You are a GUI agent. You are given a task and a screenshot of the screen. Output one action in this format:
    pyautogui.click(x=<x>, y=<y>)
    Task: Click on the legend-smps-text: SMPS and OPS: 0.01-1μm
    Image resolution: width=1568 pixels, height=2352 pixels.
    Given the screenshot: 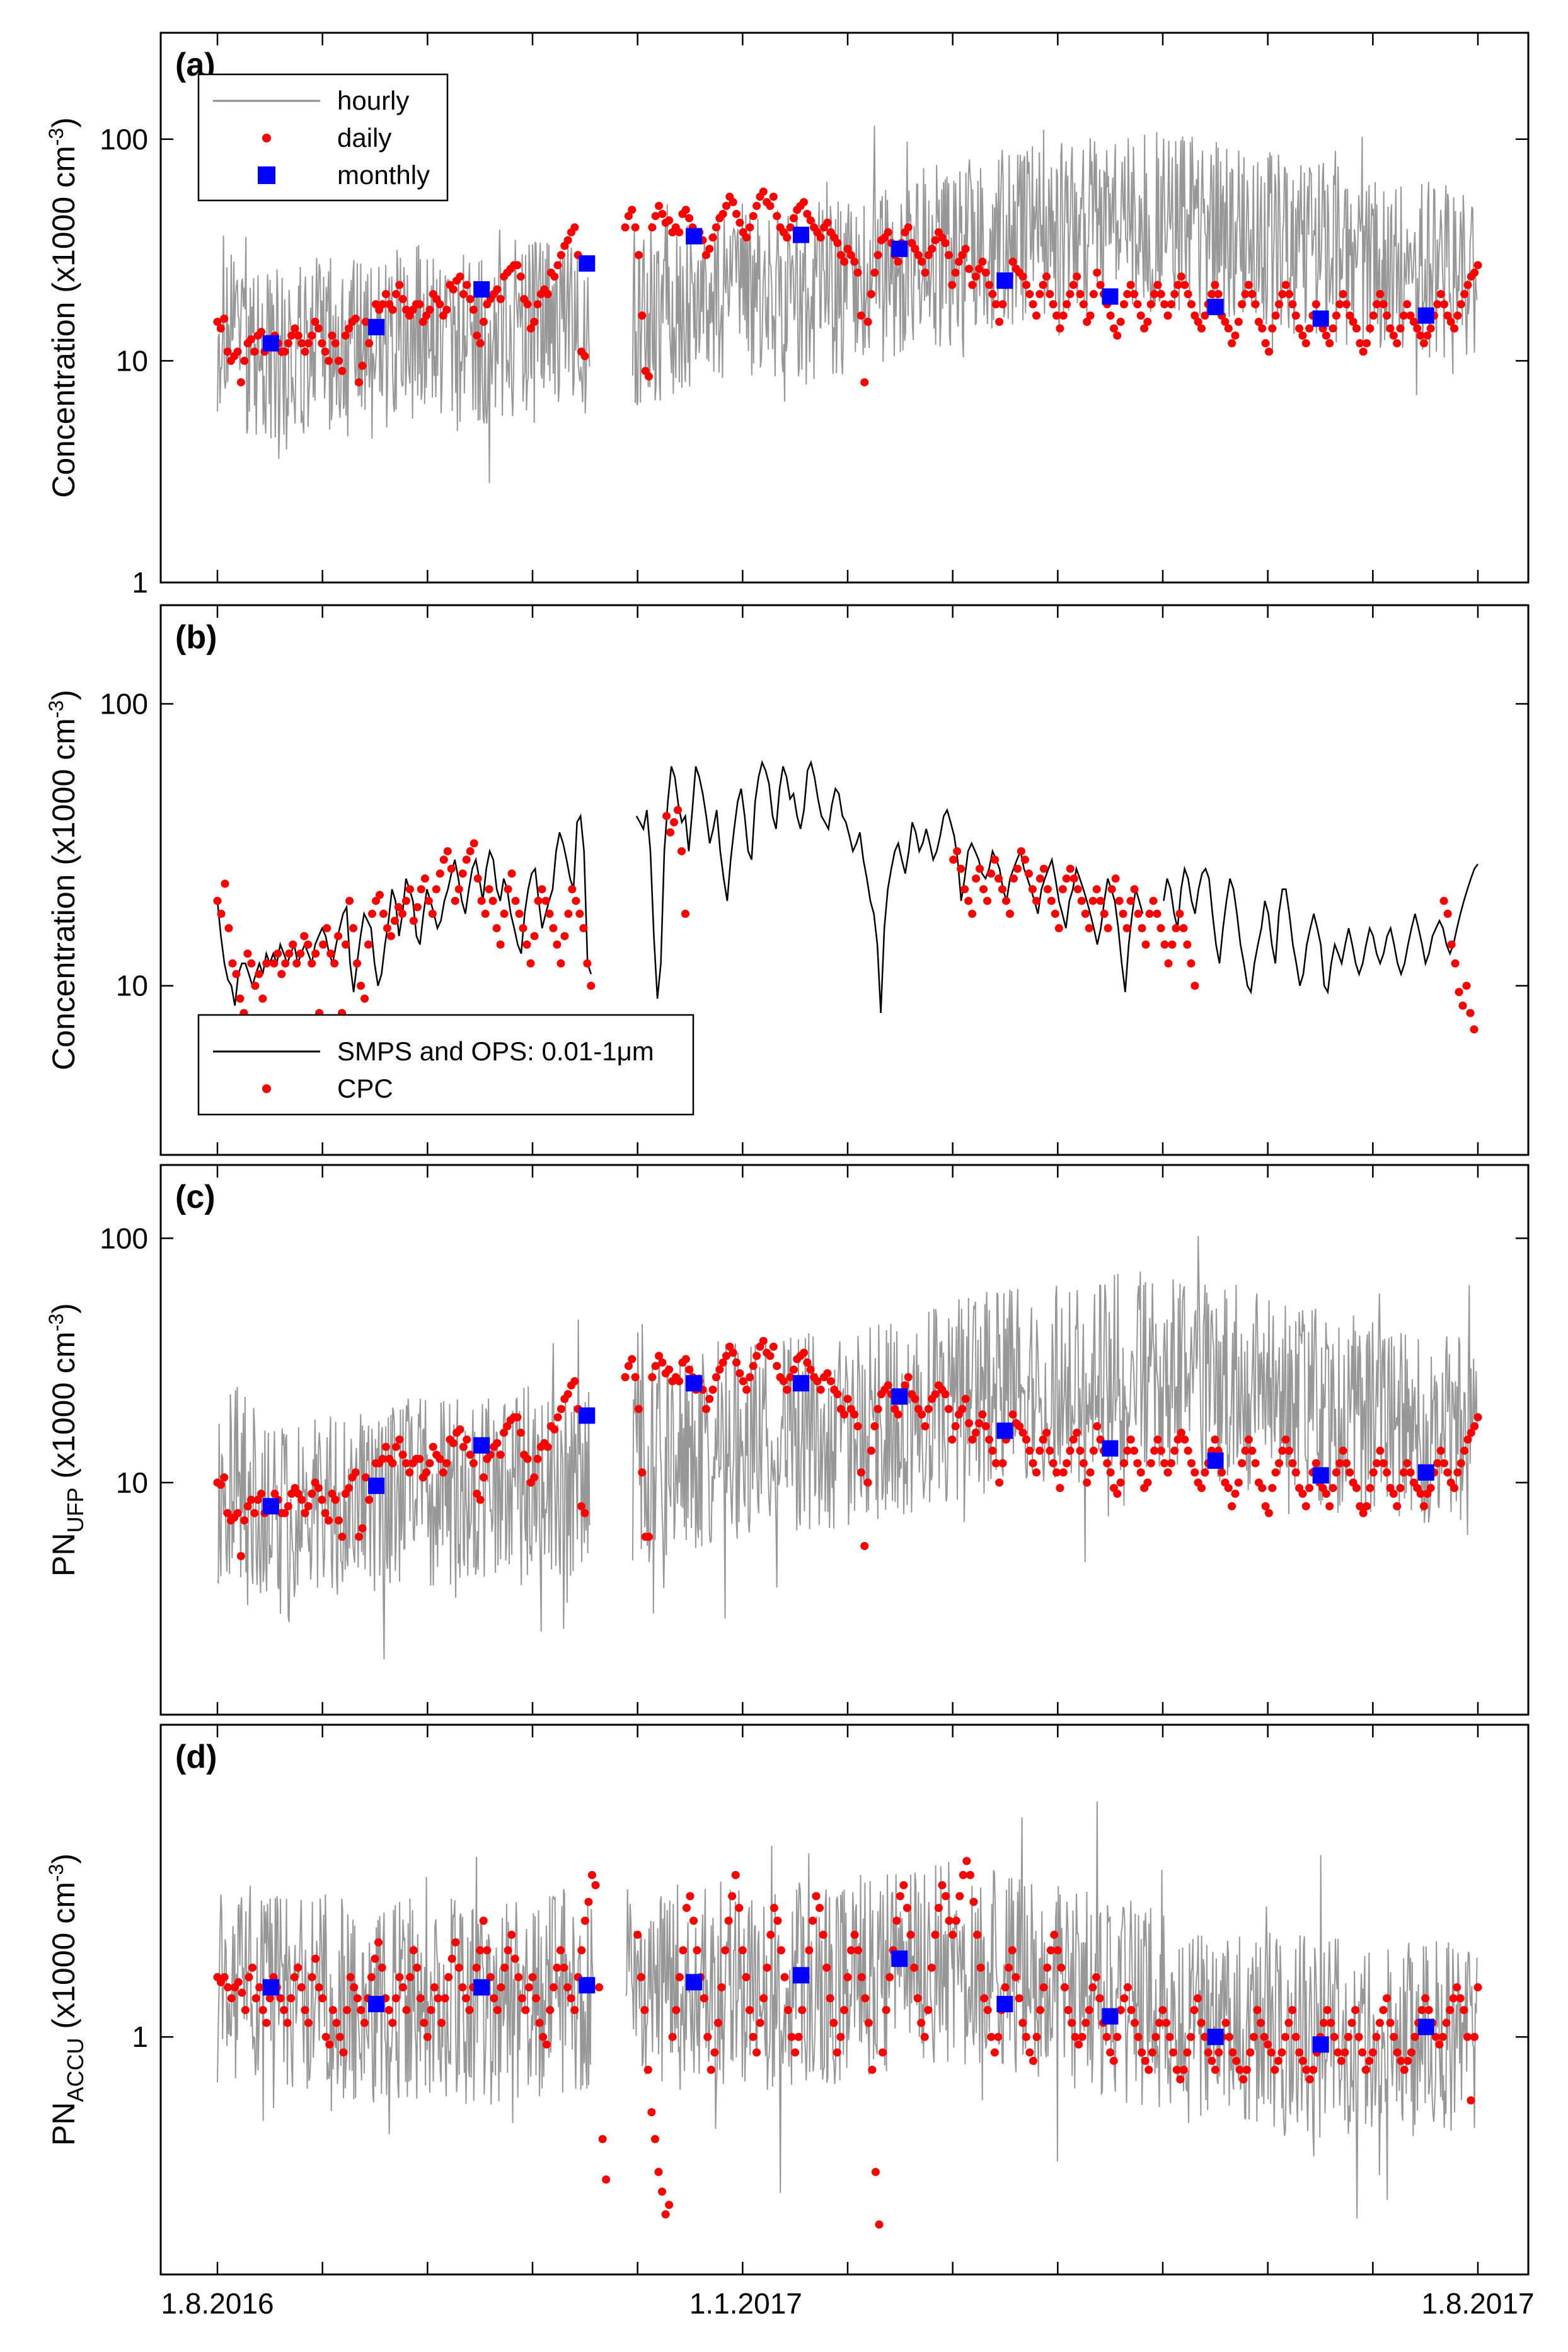 What is the action you would take?
    pyautogui.click(x=495, y=1051)
    